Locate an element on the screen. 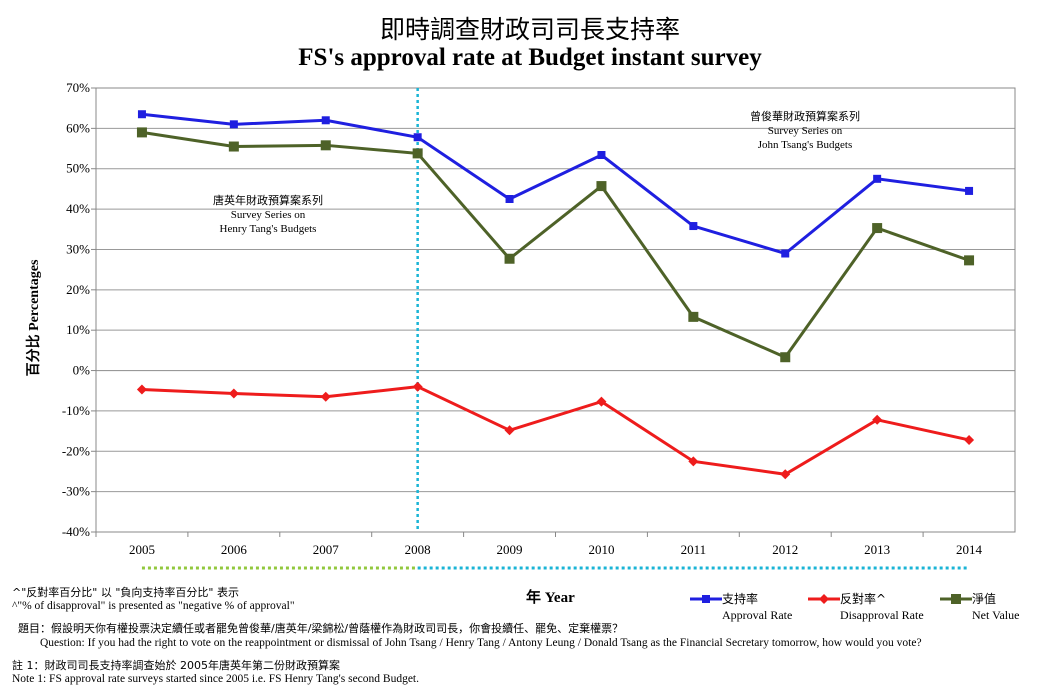 This screenshot has width=1060, height=697. y-tick-label: -20% is located at coordinates (76, 450).